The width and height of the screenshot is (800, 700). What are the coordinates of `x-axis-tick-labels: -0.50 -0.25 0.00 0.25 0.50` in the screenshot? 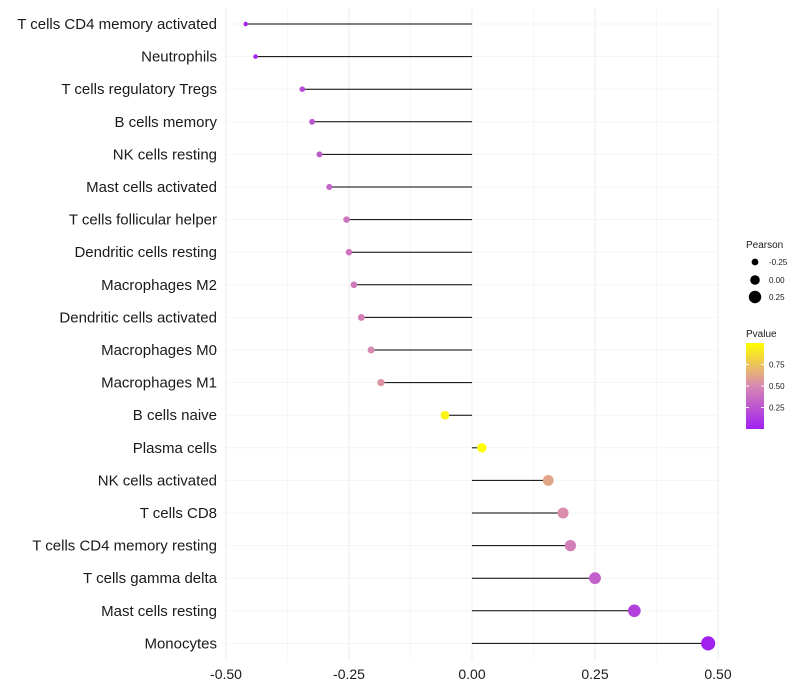 It's located at (471, 674).